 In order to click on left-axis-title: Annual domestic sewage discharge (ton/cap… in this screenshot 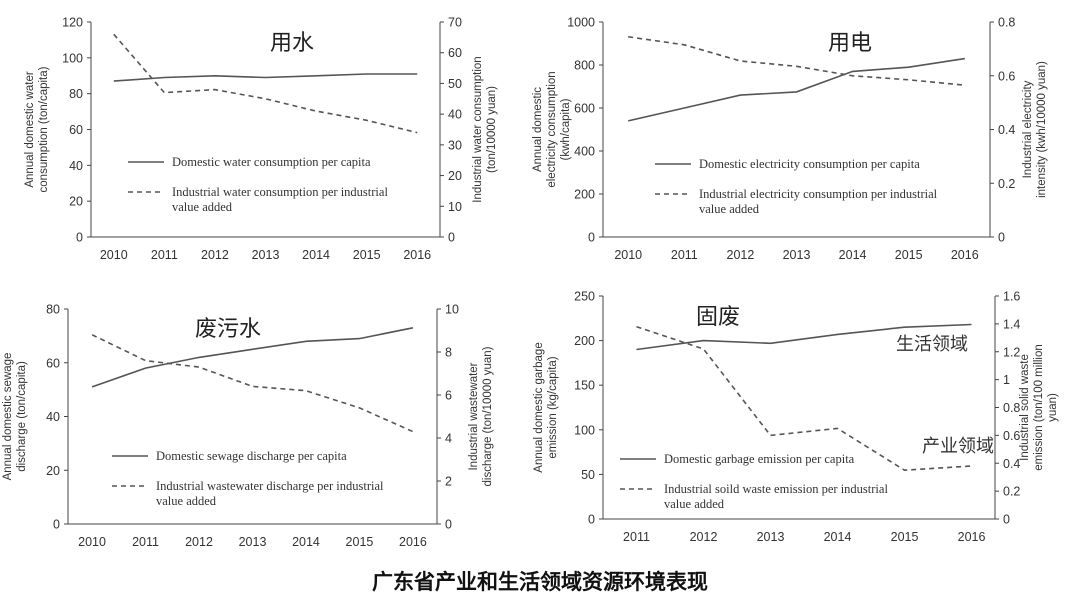, I will do `click(15, 417)`.